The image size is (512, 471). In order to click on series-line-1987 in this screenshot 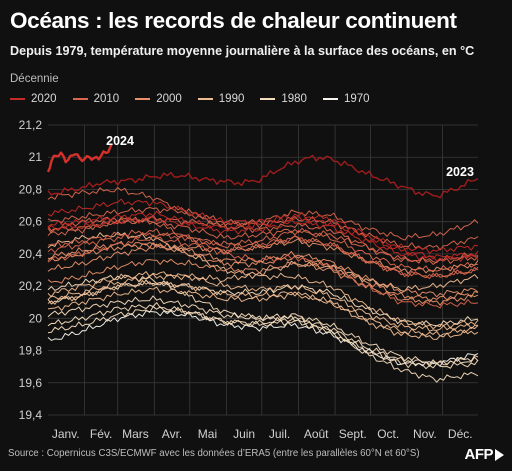, I will do `click(263, 303)`.